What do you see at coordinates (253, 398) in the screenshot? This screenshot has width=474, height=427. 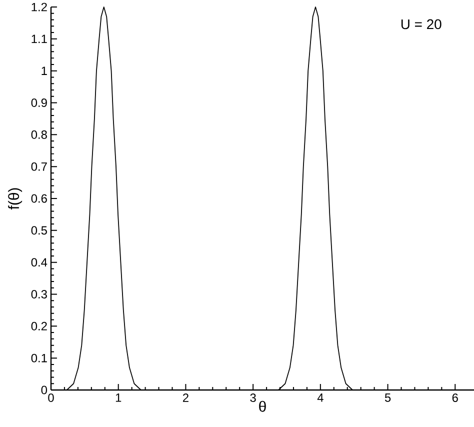 I see `x-tick-label: 3` at bounding box center [253, 398].